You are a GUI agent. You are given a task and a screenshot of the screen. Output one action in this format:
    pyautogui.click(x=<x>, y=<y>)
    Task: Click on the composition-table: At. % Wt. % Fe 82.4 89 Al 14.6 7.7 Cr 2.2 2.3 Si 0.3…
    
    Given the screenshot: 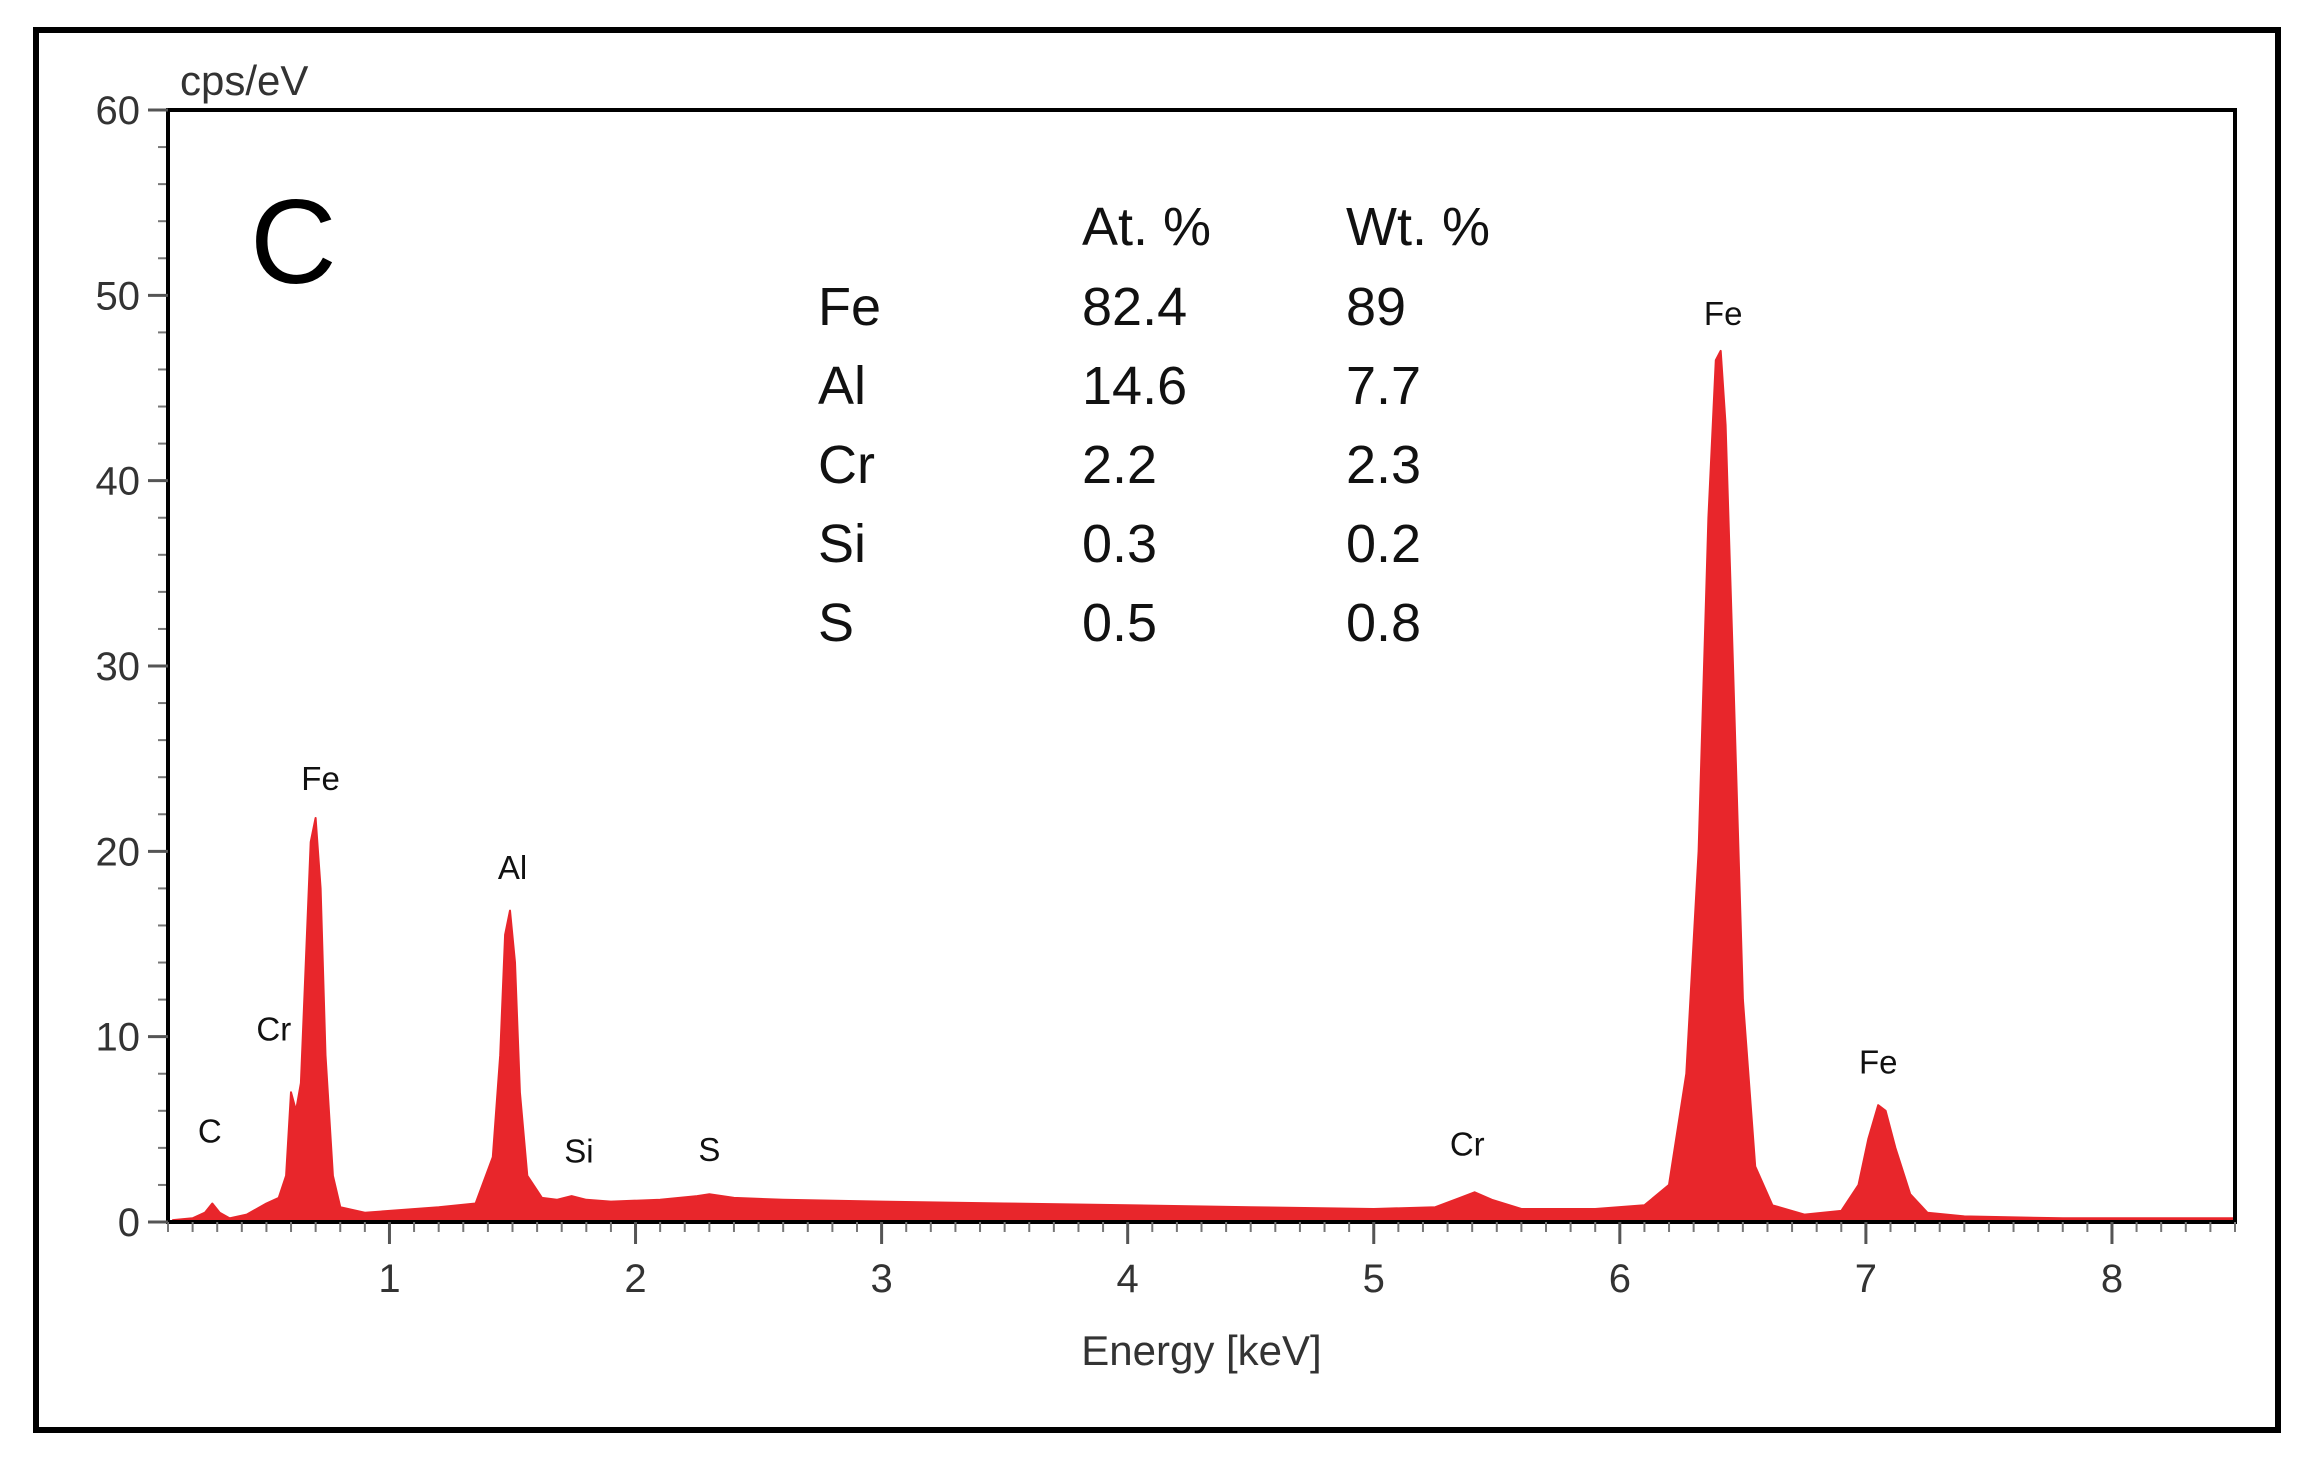 What is the action you would take?
    pyautogui.click(x=1154, y=425)
    